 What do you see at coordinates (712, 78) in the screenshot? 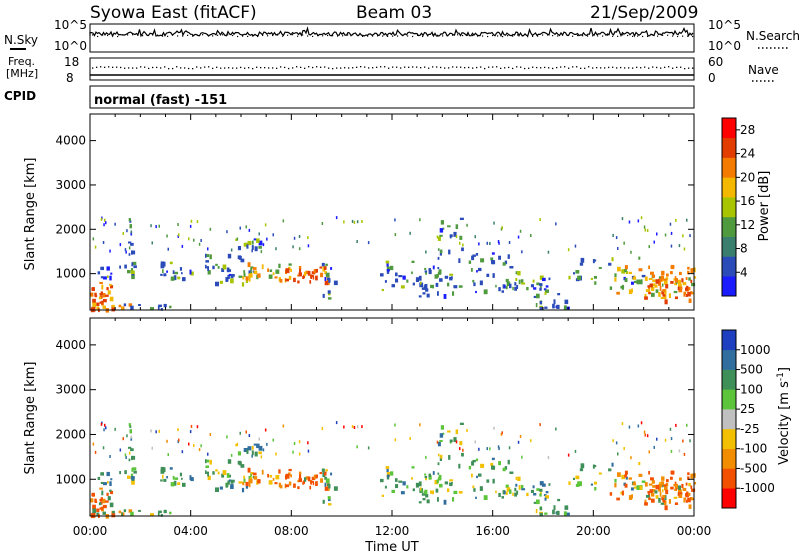
I see `nave-tick-bottom: 0` at bounding box center [712, 78].